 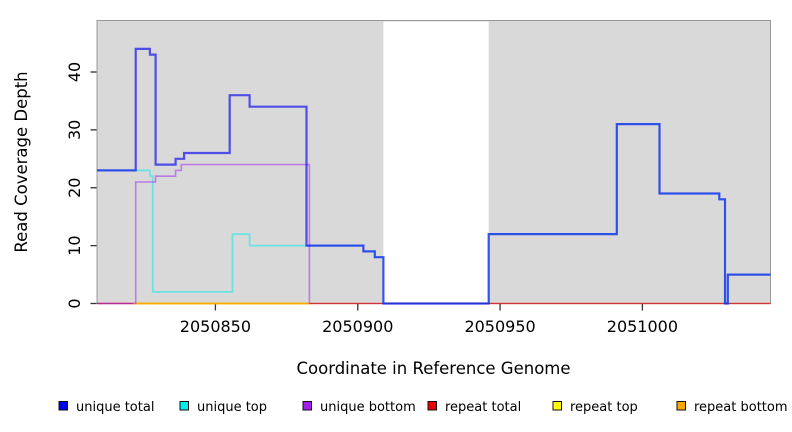 I want to click on legend-item-unique-total: unique total, so click(x=106, y=407).